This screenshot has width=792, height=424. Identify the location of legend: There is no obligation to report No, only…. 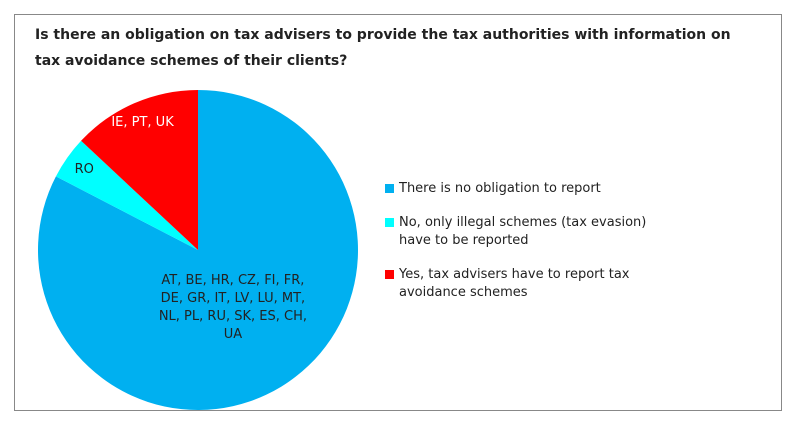
(535, 249).